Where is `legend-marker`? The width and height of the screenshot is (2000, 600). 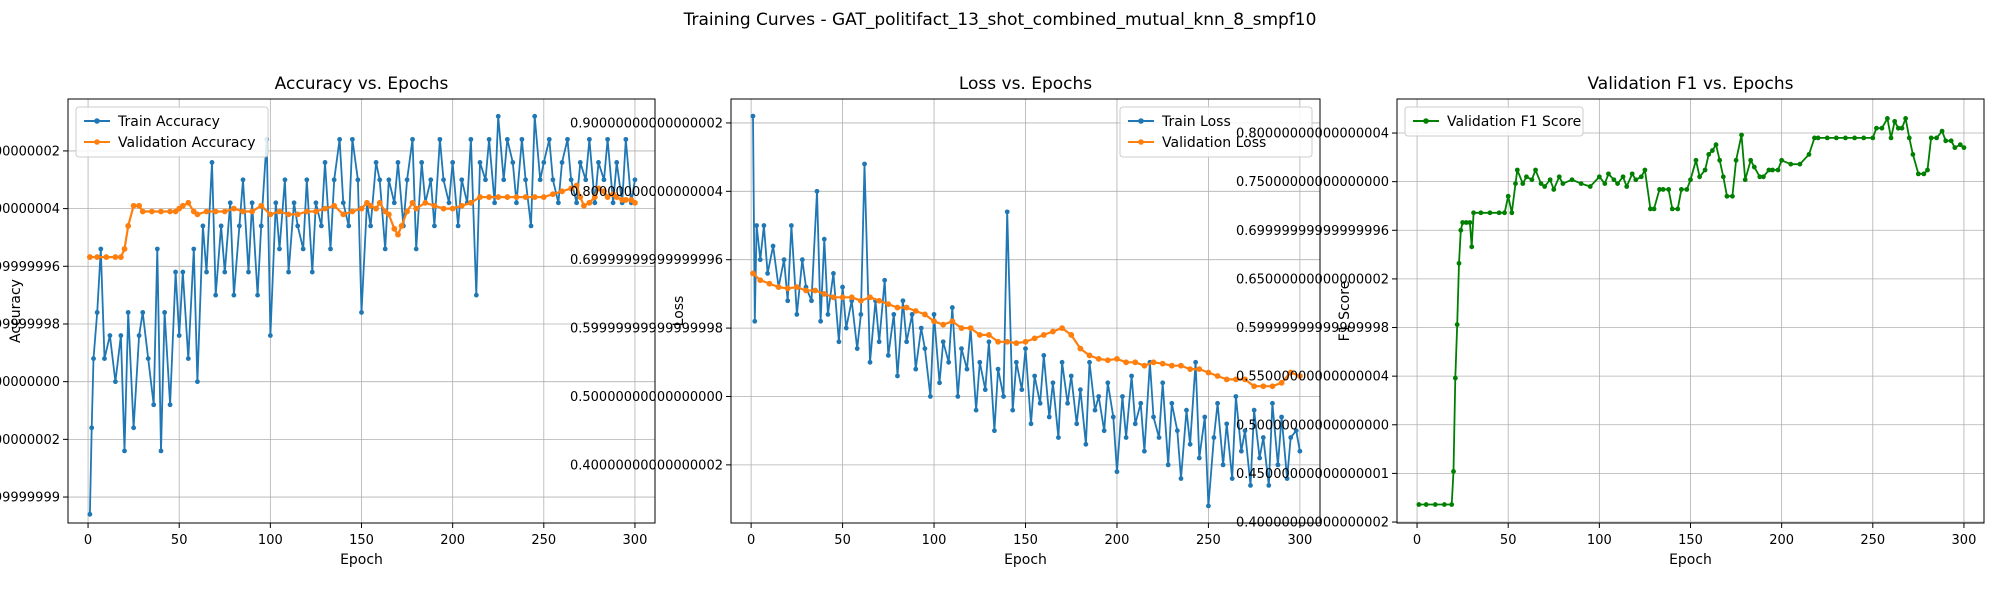
legend-marker is located at coordinates (1426, 121).